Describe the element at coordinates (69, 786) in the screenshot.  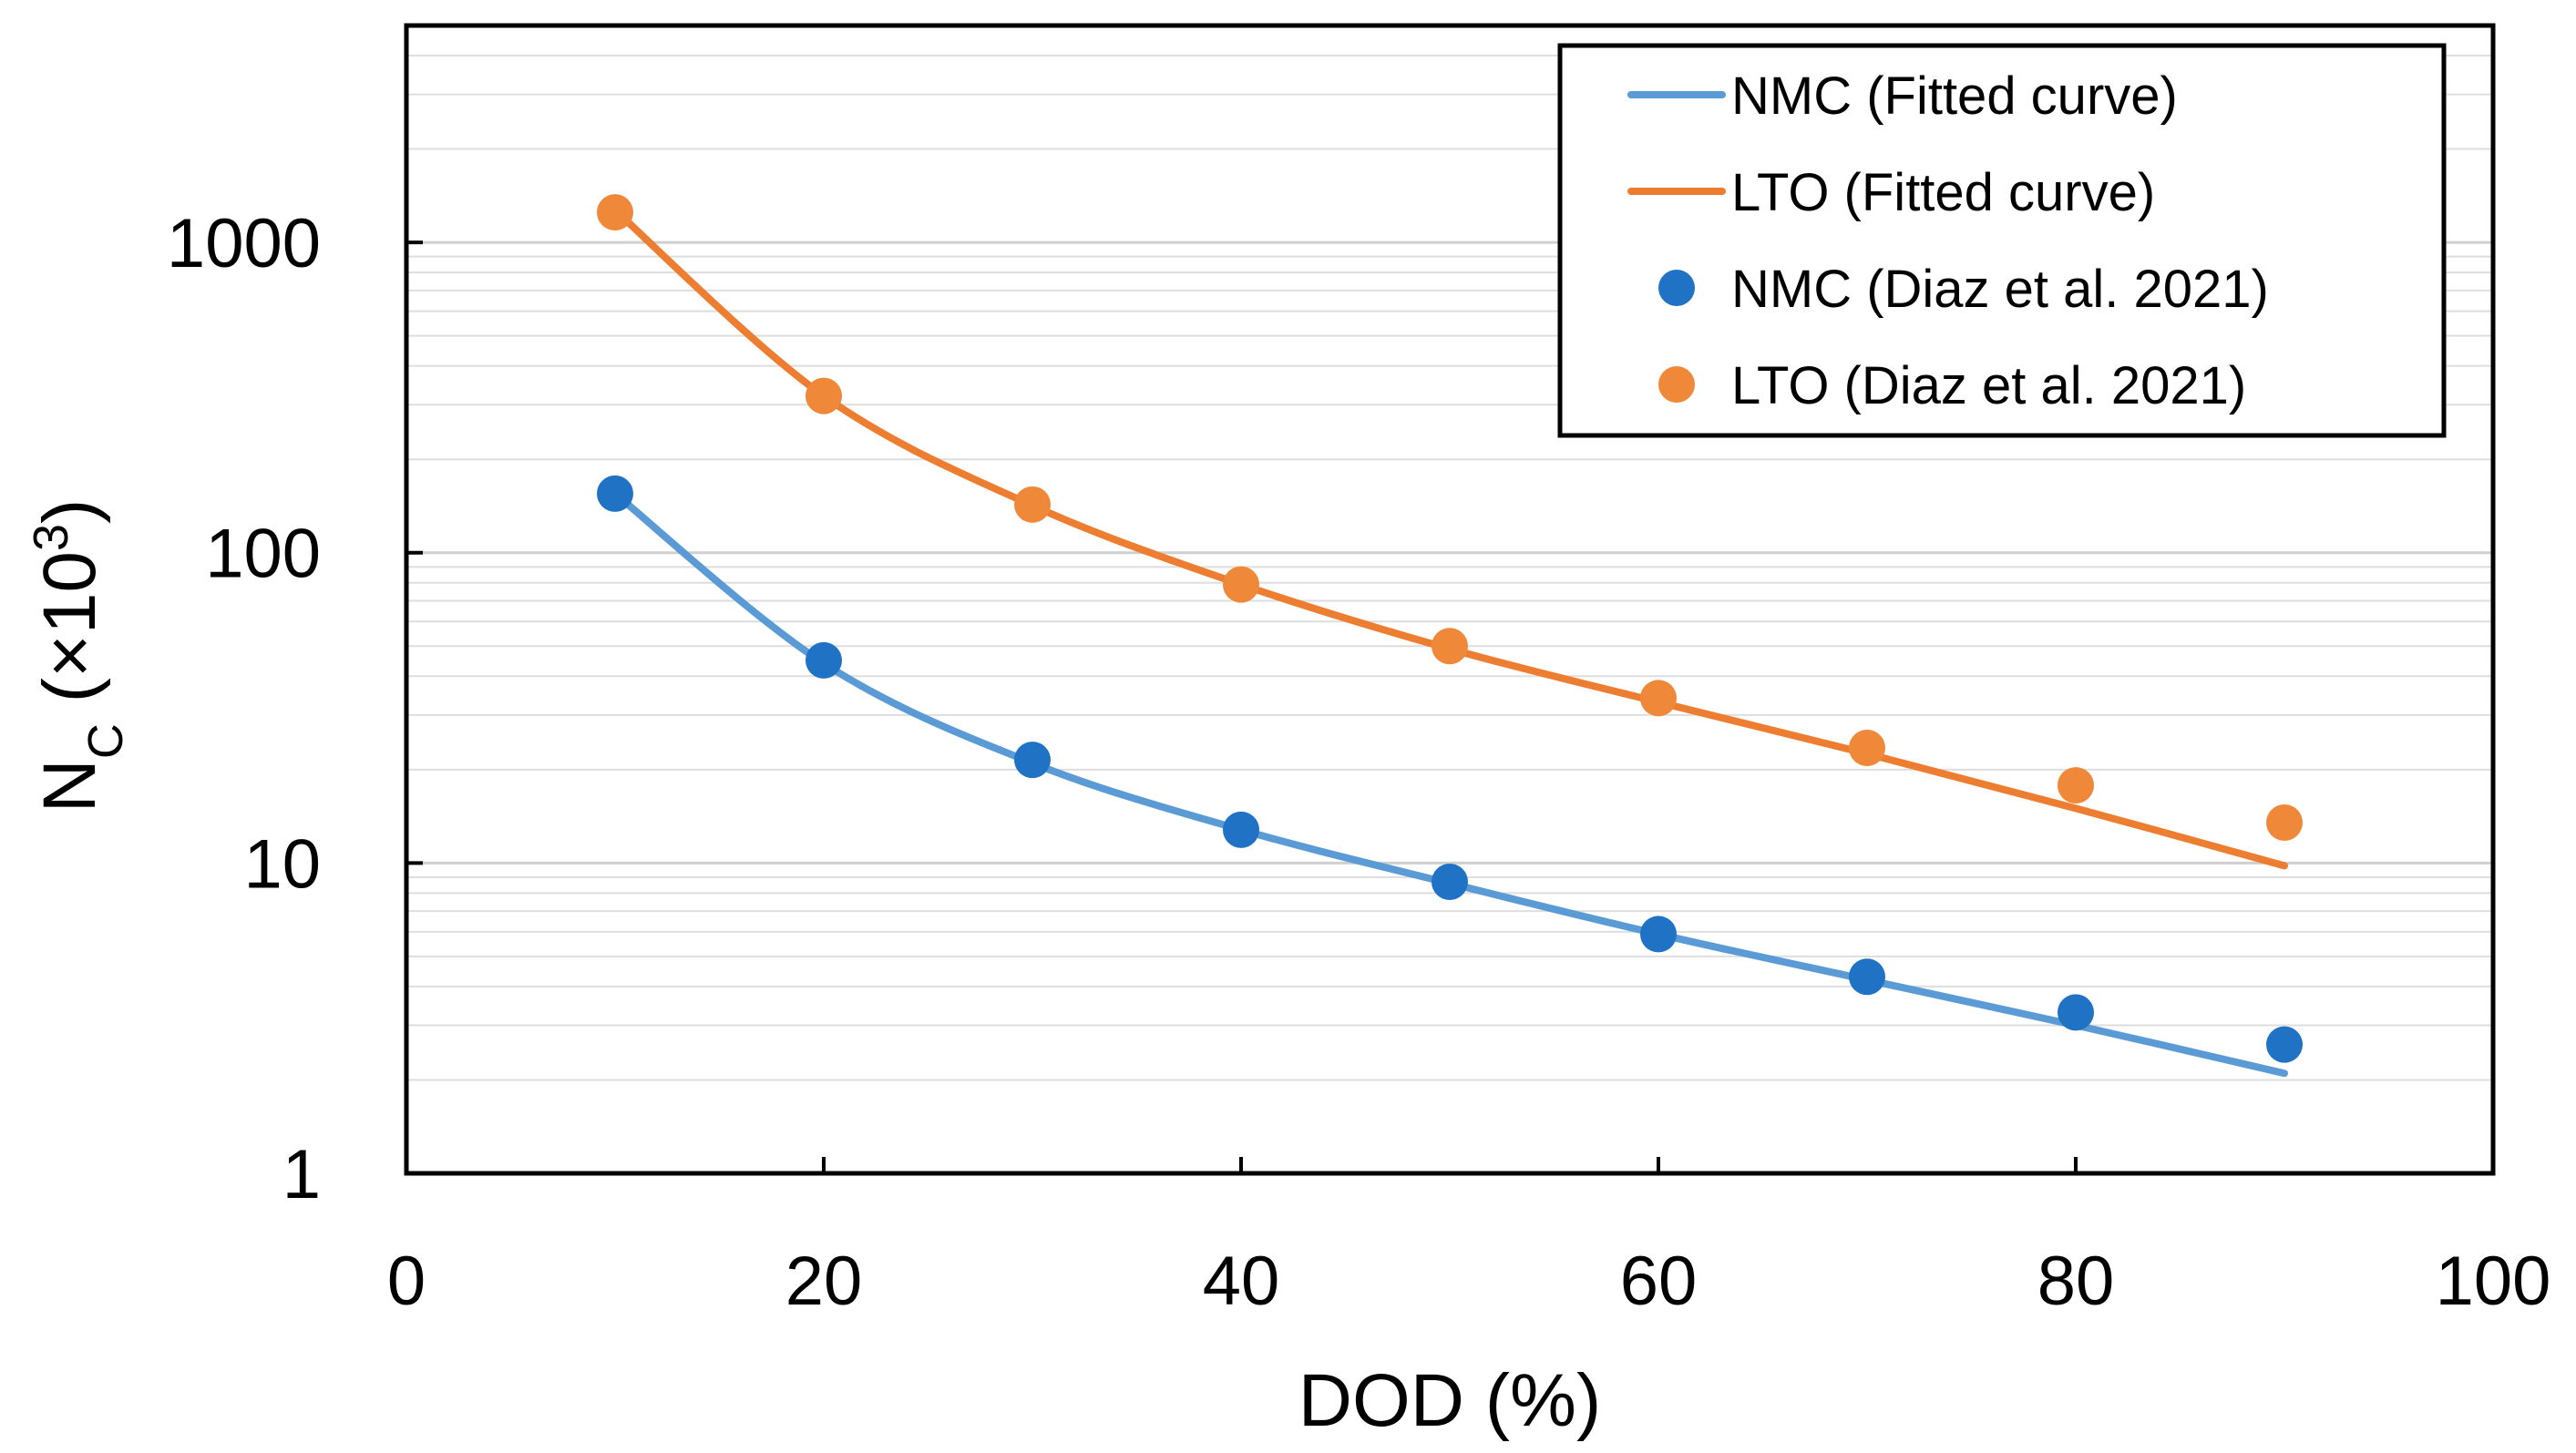
I see `y-axis-title-main: N` at that location.